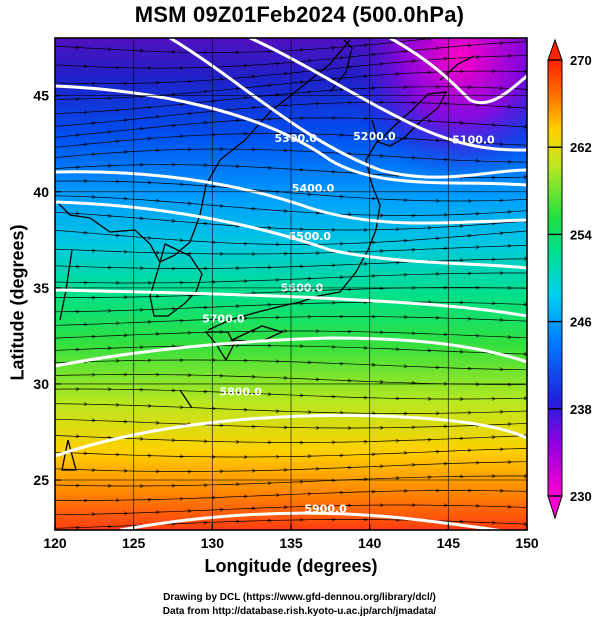  I want to click on x-tick-label: 150, so click(527, 543).